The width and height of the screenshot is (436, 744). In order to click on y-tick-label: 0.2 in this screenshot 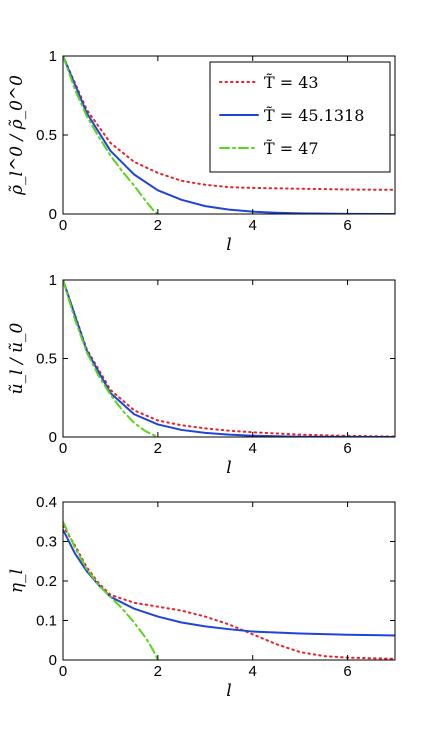, I will do `click(46, 581)`.